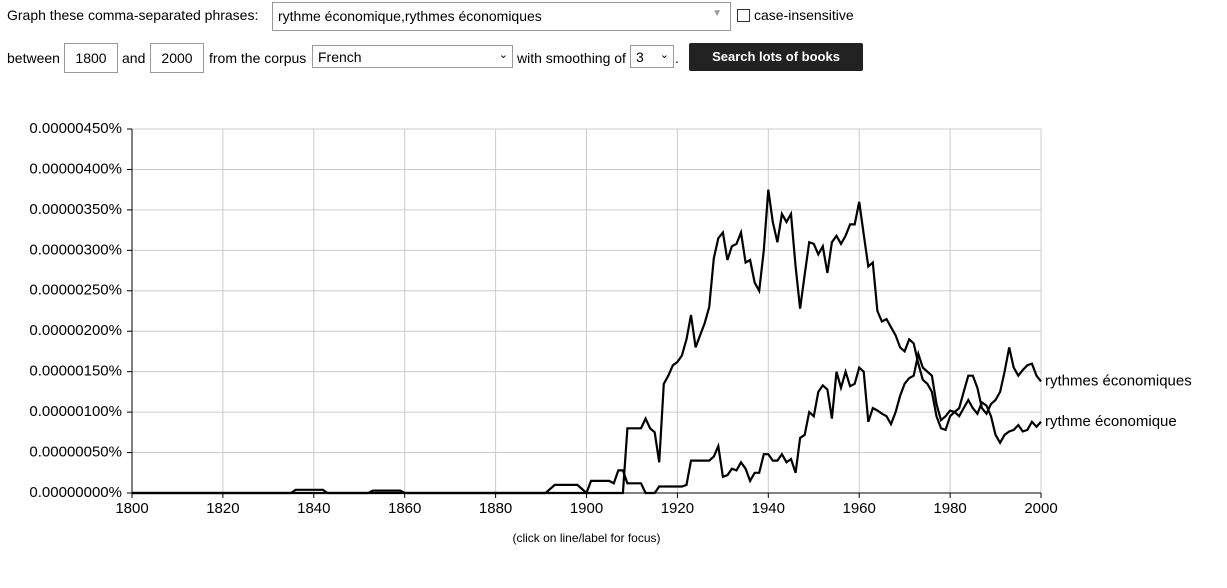 The width and height of the screenshot is (1227, 588). What do you see at coordinates (258, 58) in the screenshot?
I see `corpus-label: from the corpus` at bounding box center [258, 58].